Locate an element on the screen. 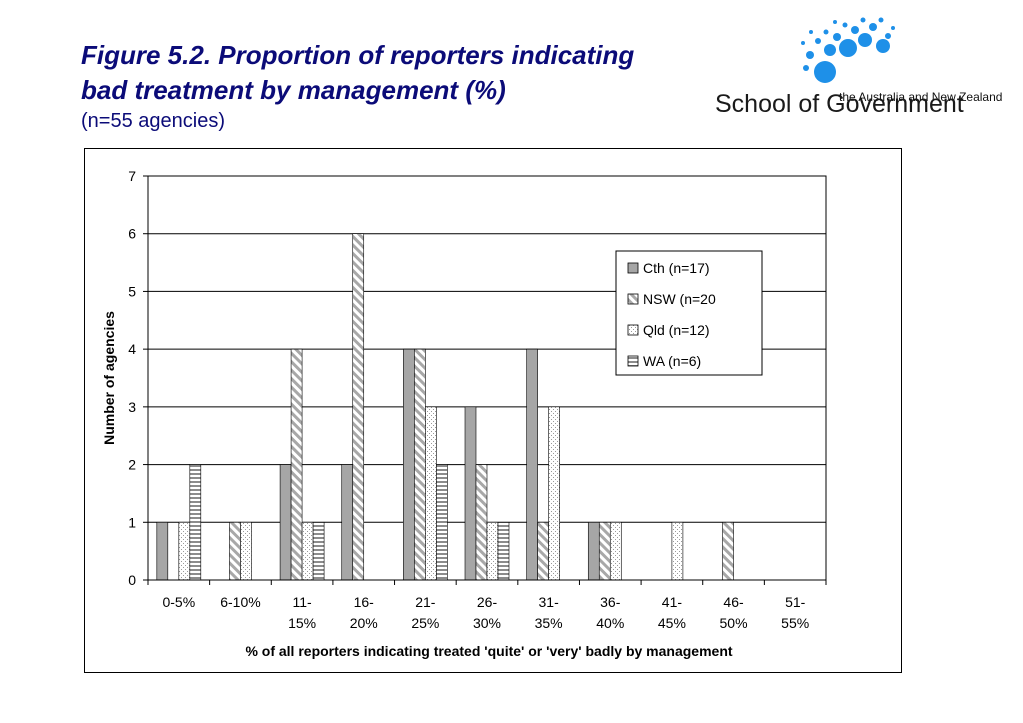 This screenshot has height=723, width=1023. x-tick-label: 15% is located at coordinates (302, 623).